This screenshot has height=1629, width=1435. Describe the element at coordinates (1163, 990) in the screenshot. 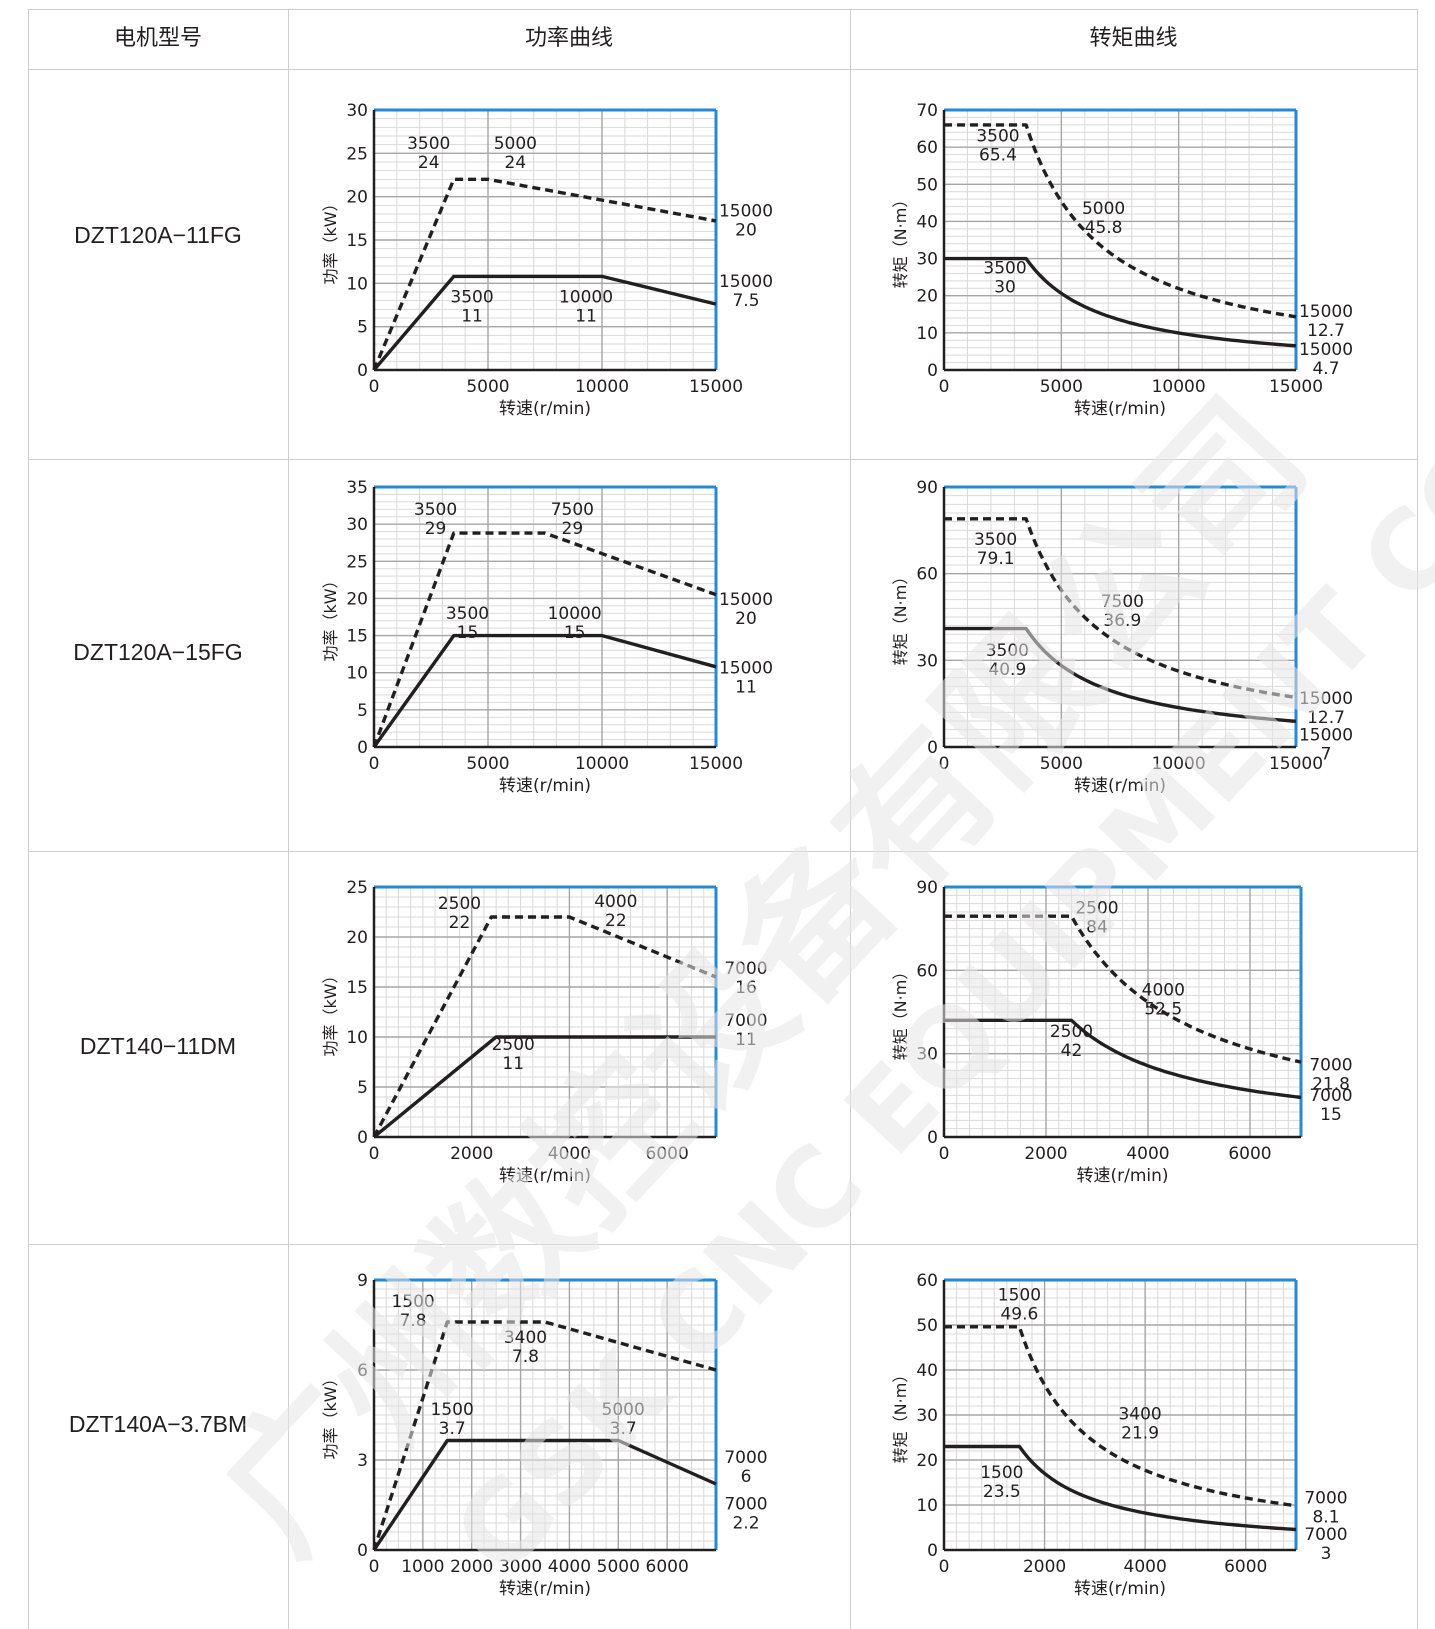

I see `data-label: 4000` at that location.